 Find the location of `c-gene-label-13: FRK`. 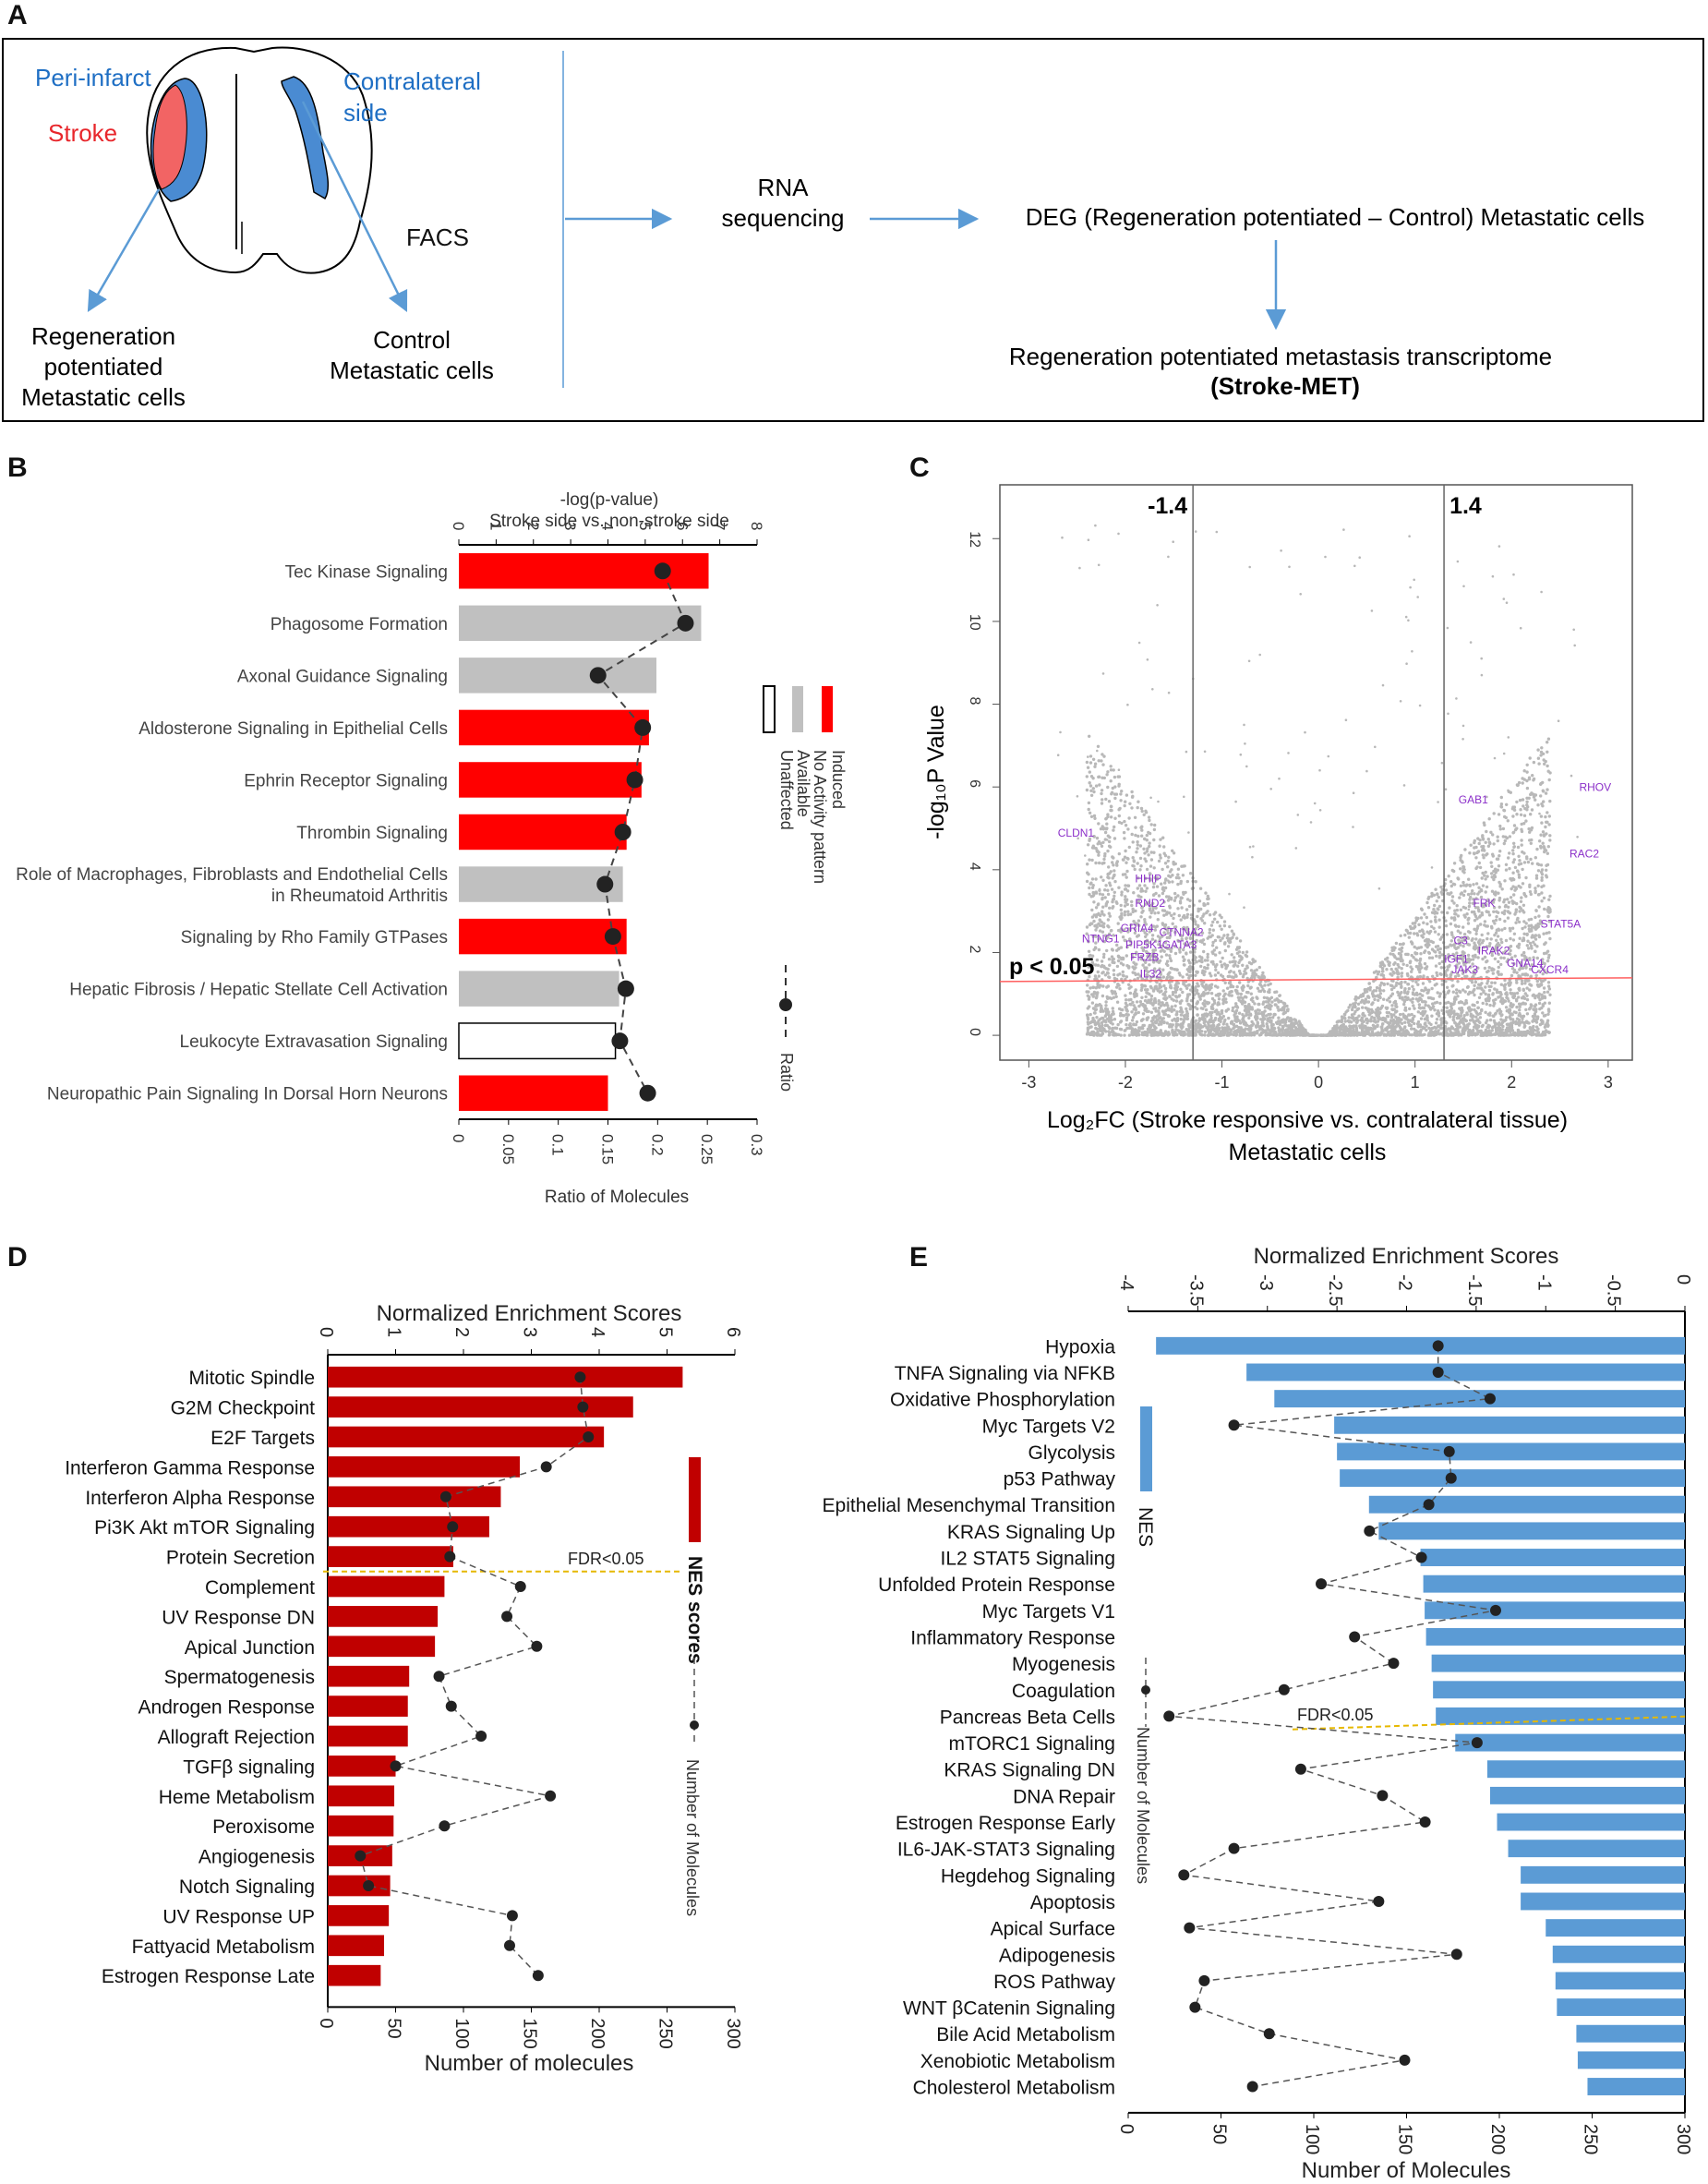

c-gene-label-13: FRK is located at coordinates (1484, 903).